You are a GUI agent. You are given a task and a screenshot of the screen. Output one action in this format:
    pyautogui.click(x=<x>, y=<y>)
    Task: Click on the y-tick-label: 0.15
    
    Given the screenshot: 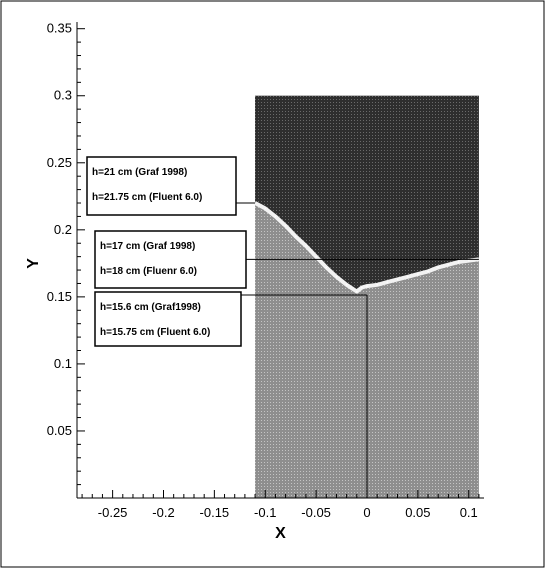 What is the action you would take?
    pyautogui.click(x=59, y=296)
    